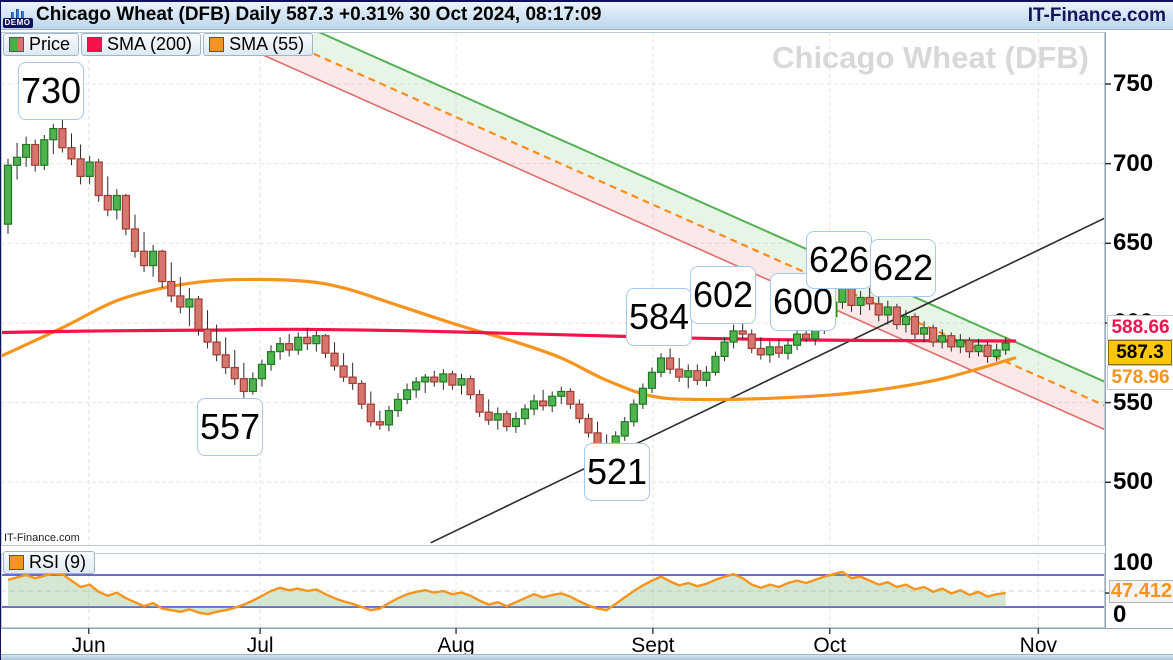 The height and width of the screenshot is (660, 1173). Describe the element at coordinates (260, 645) in the screenshot. I see `x-axis-month-Jul: Jul` at that location.